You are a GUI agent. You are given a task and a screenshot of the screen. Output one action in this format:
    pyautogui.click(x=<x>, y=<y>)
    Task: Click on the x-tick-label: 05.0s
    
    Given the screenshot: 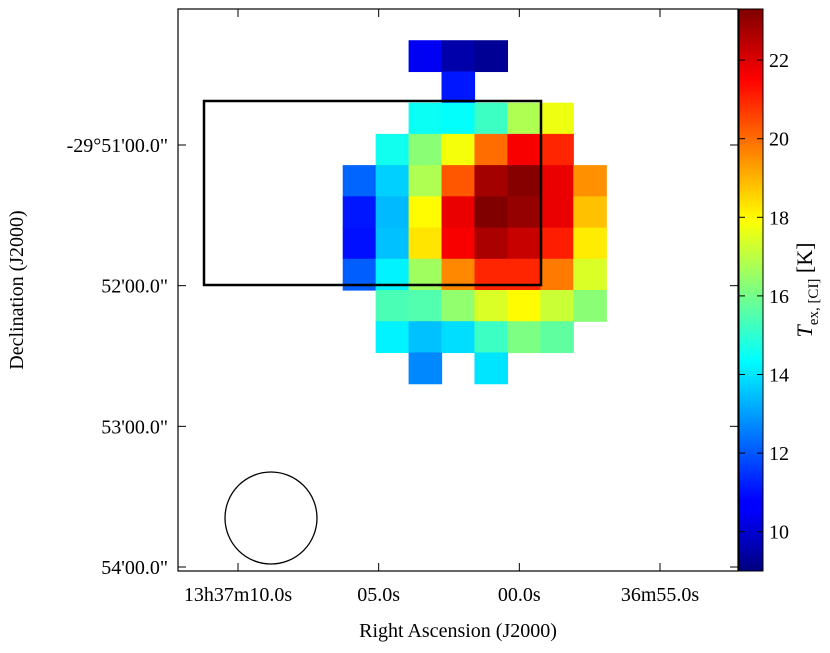 What is the action you would take?
    pyautogui.click(x=378, y=595)
    